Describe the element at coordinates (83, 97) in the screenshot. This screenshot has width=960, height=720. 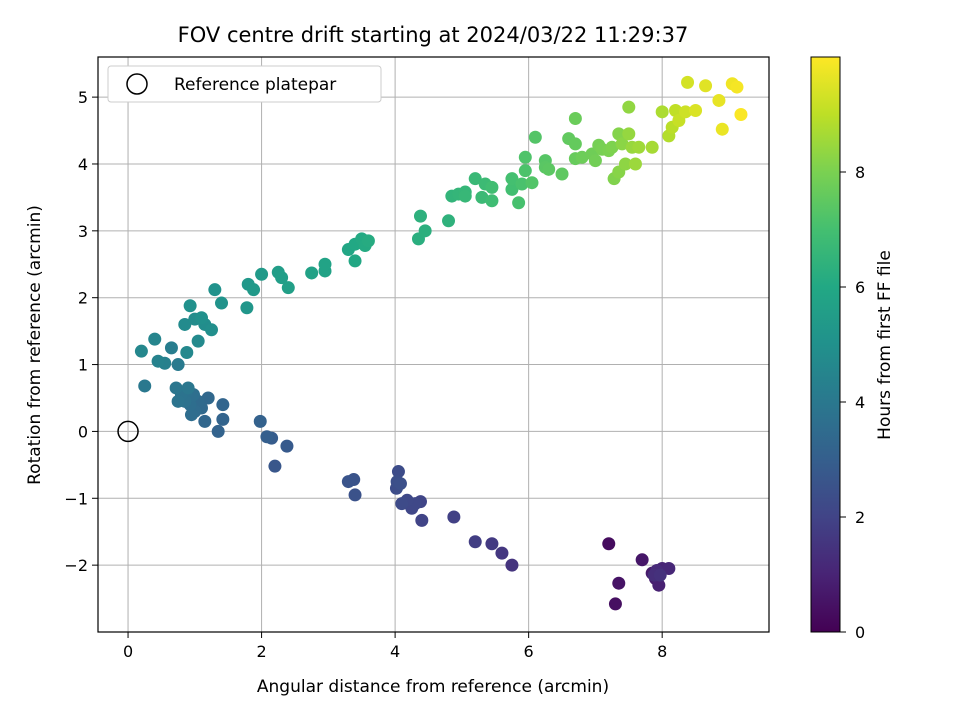
I see `y-tick-label: 5` at that location.